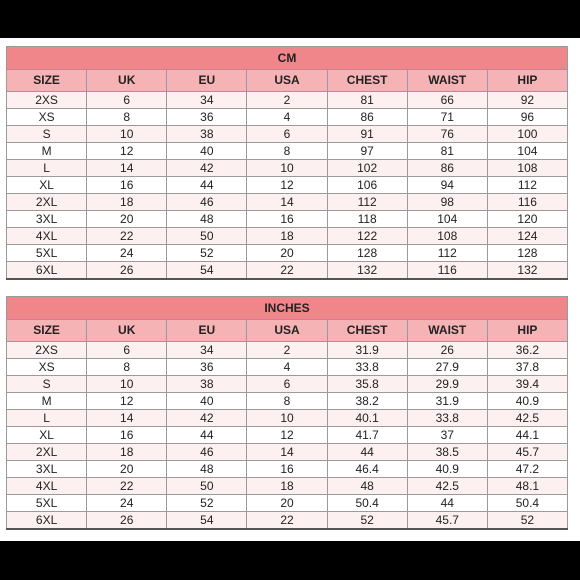  Describe the element at coordinates (46, 168) in the screenshot. I see `cell-size: L` at that location.